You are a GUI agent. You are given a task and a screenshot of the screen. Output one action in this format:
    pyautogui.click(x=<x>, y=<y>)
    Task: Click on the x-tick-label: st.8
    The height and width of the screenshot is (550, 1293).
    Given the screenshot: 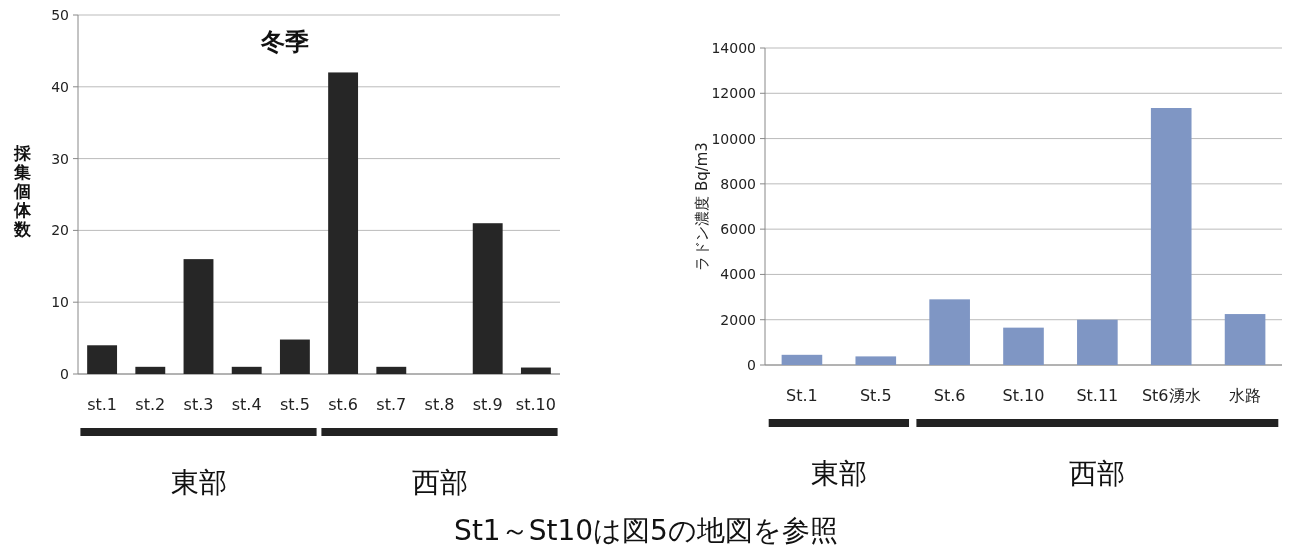 What is the action you would take?
    pyautogui.click(x=439, y=404)
    